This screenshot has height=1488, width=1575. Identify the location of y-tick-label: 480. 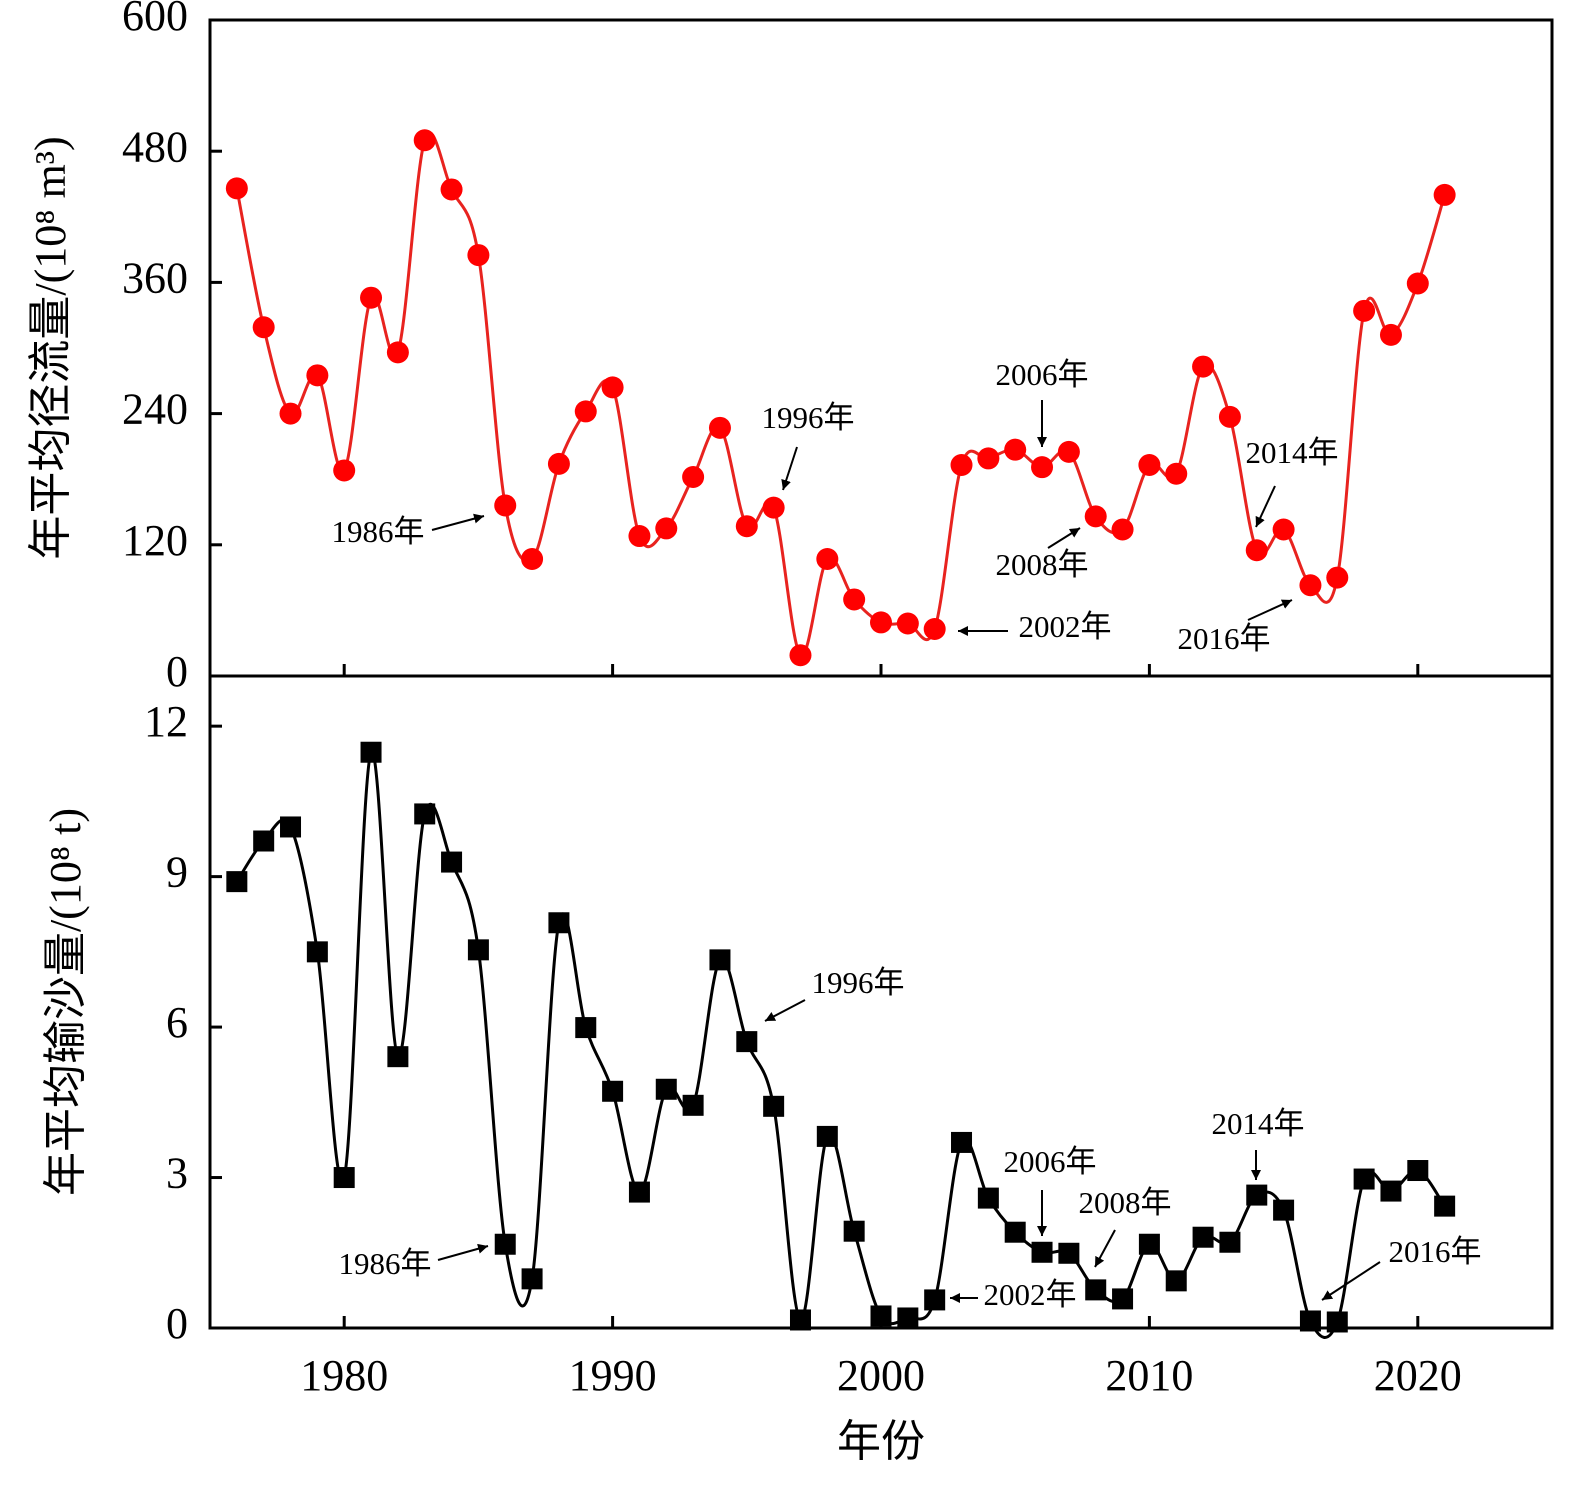
(155, 146).